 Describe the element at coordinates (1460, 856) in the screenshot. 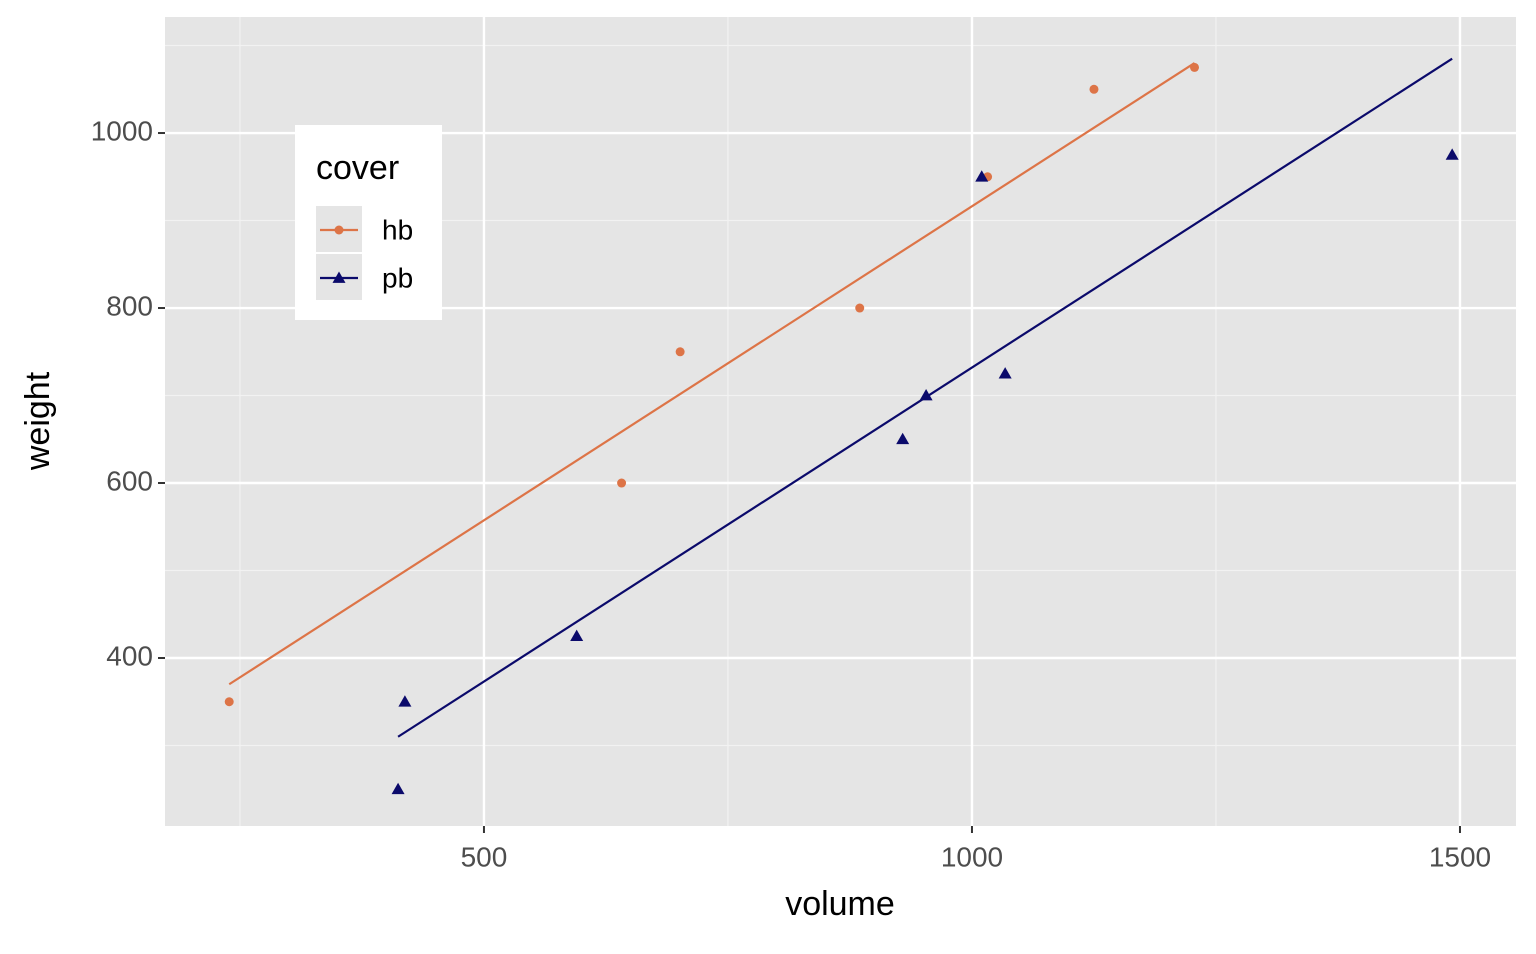

I see `x-tick-label: 1500` at that location.